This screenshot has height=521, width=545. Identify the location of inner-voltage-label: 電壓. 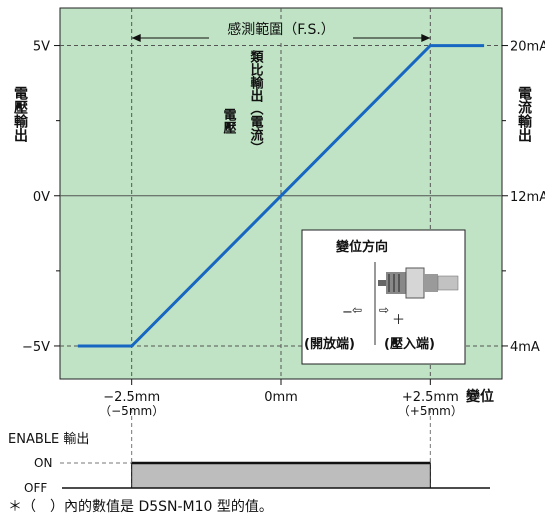
(229, 121).